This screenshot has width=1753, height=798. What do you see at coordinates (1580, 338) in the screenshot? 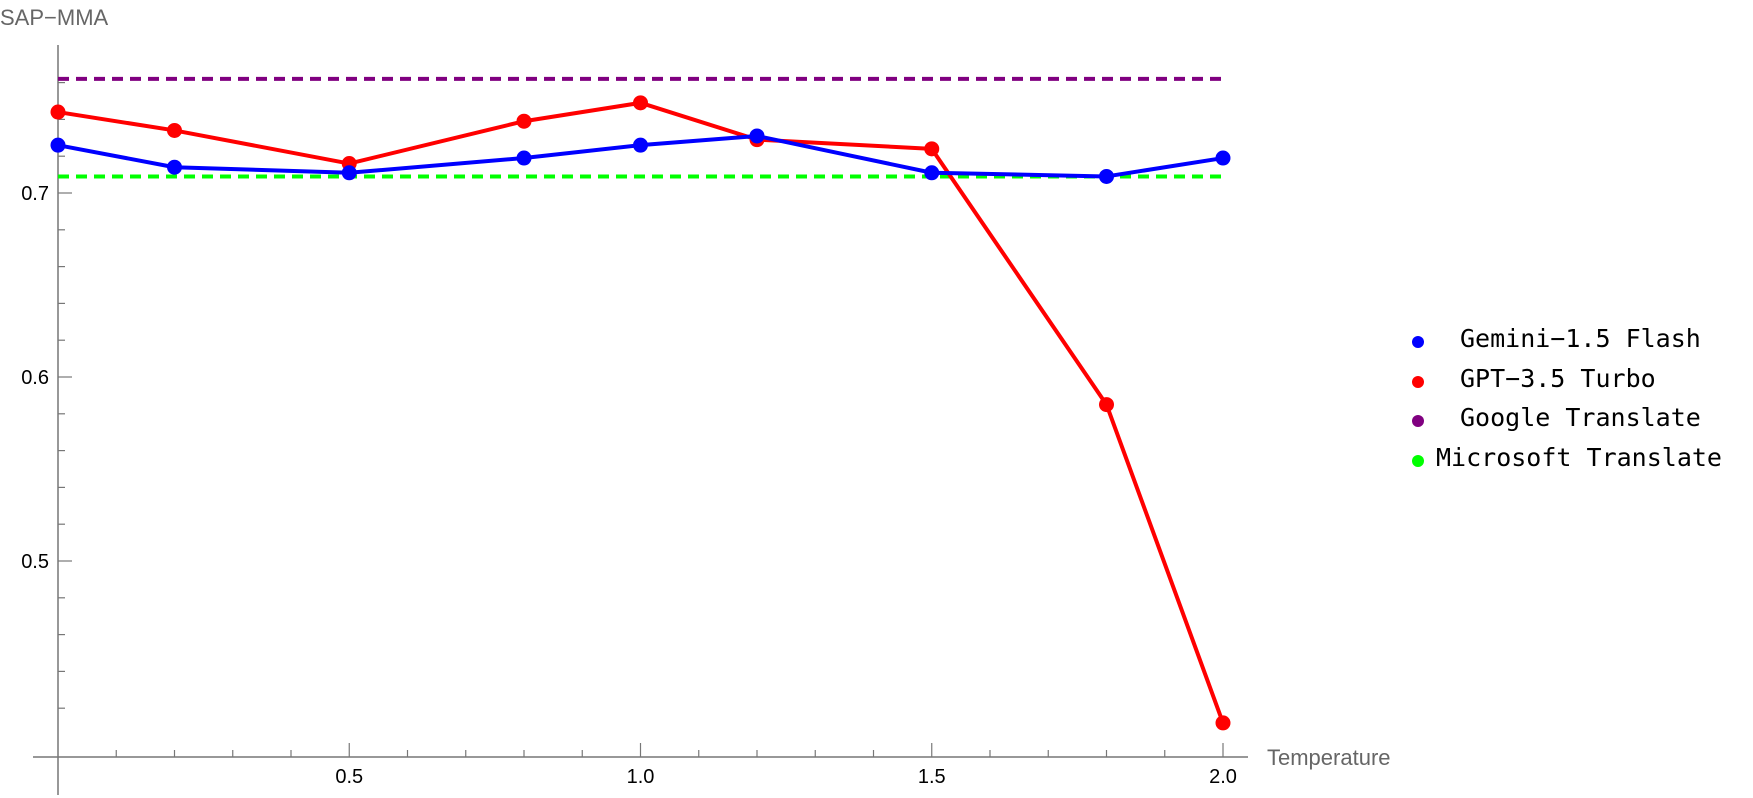
I see `legend-label-gemini-1-5-flash: Gemini−1.5 Flash` at bounding box center [1580, 338].